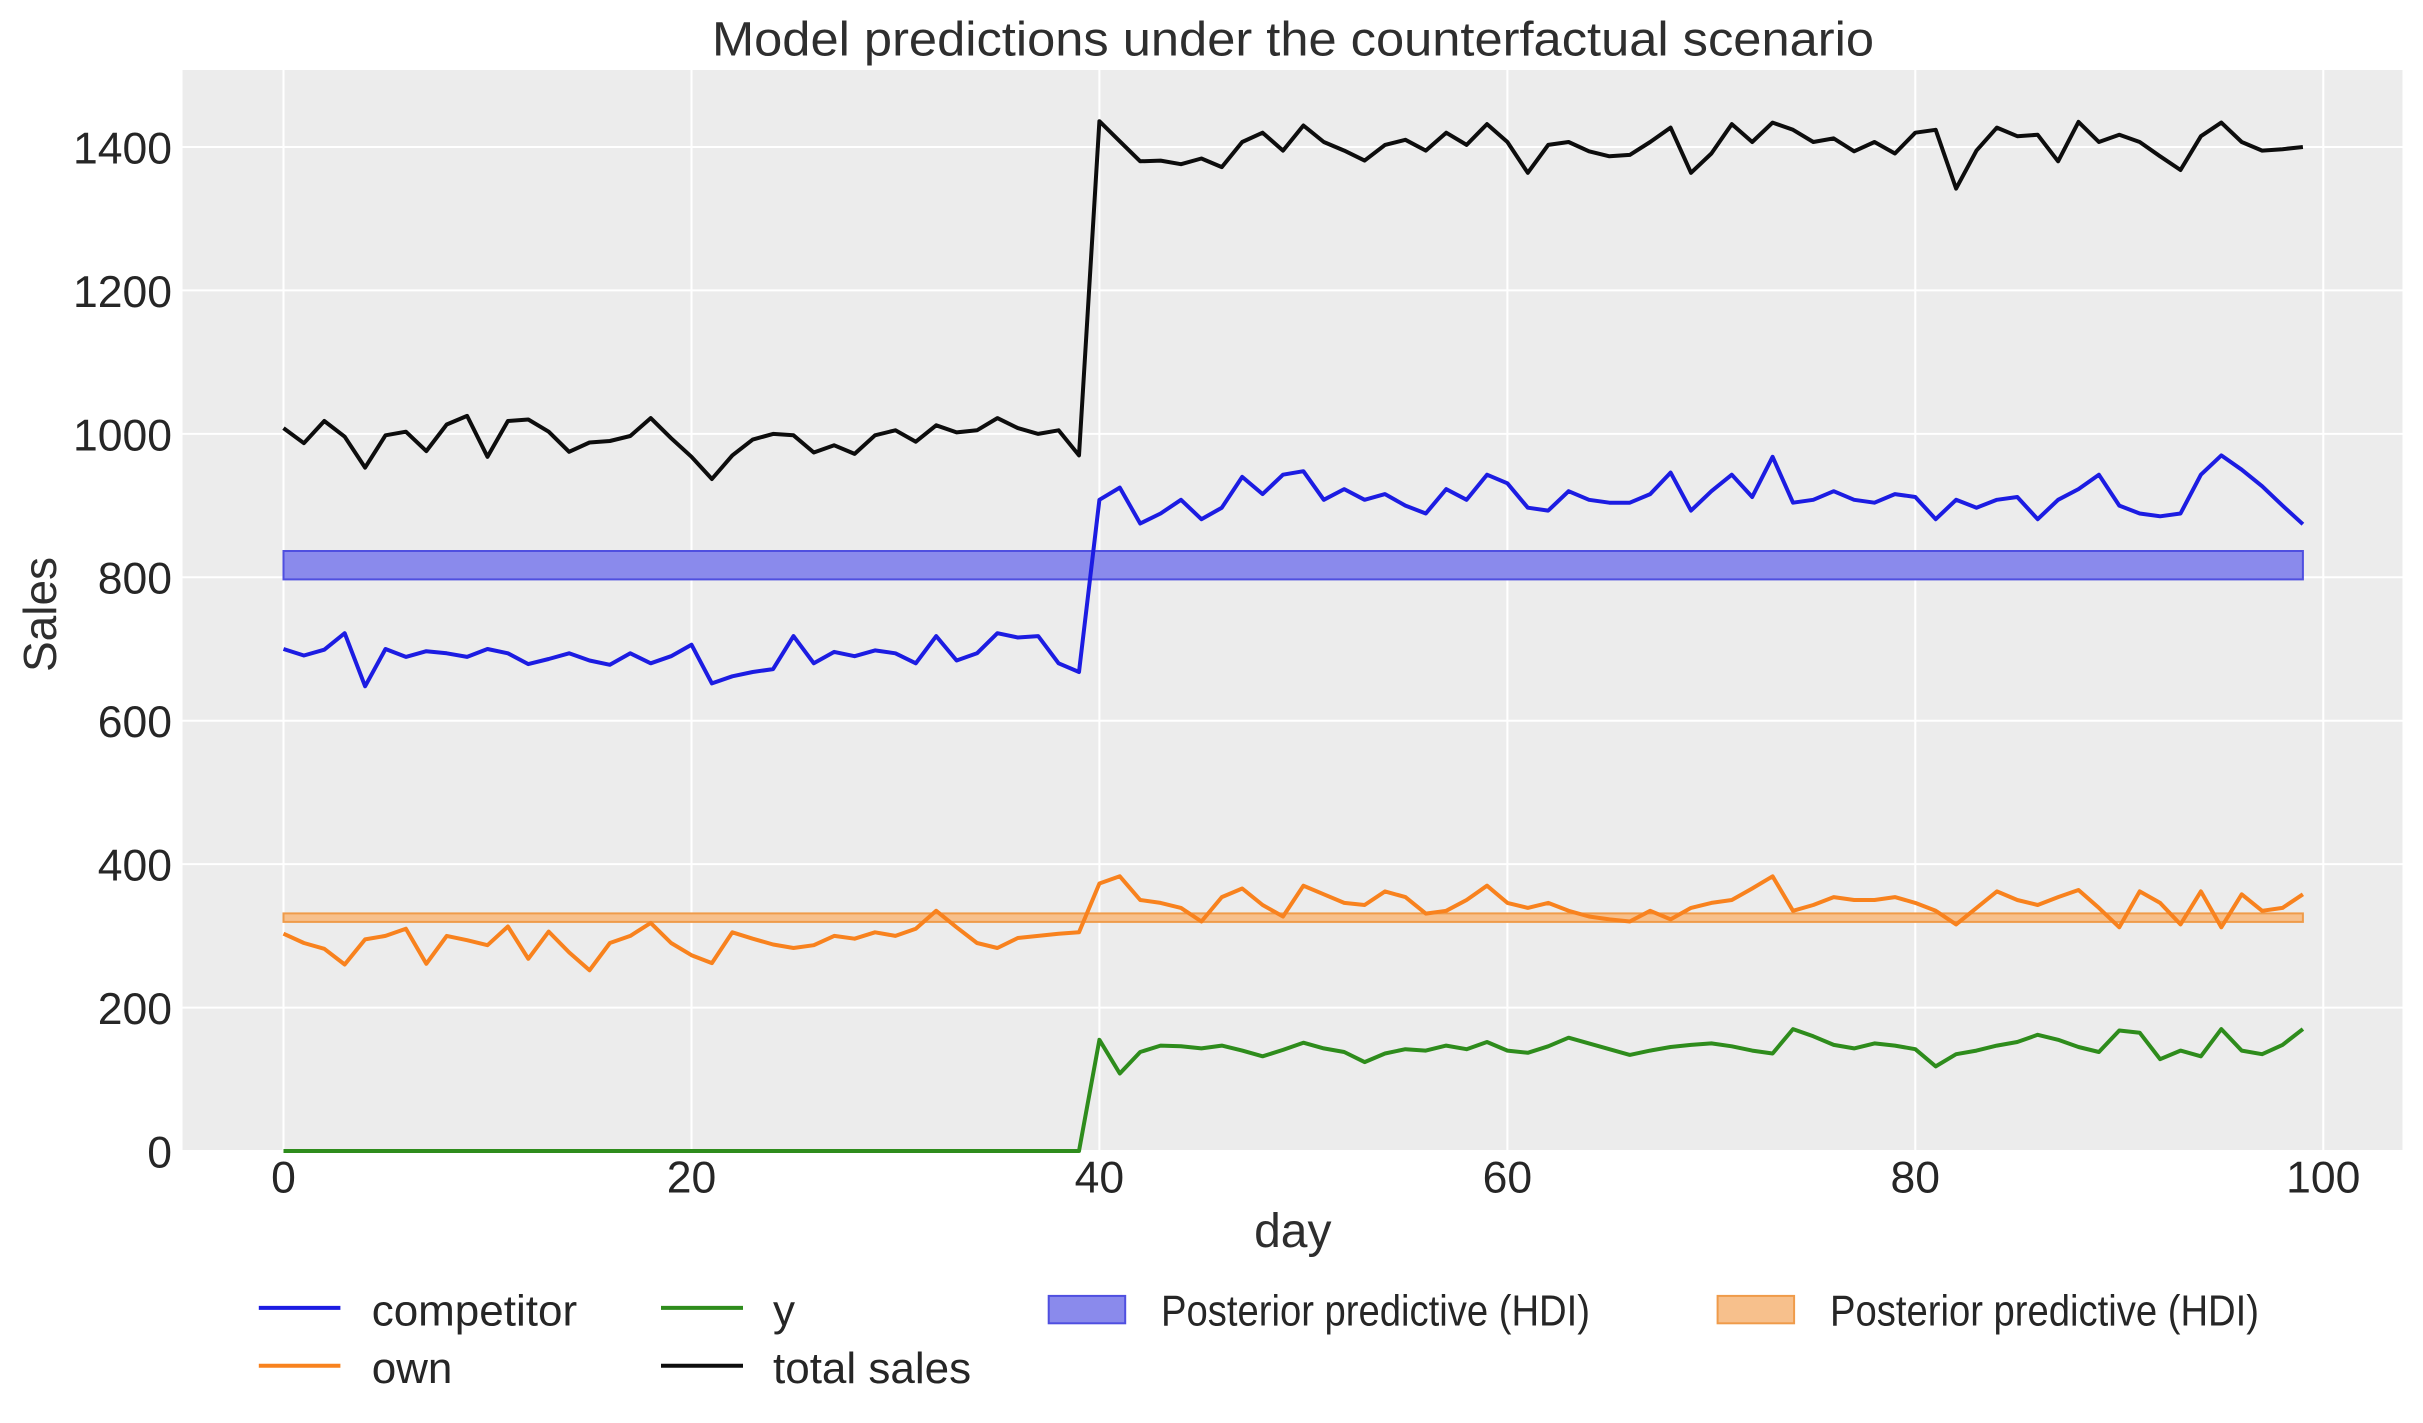 Image resolution: width=2423 pixels, height=1423 pixels. What do you see at coordinates (872, 1368) in the screenshot?
I see `svg-text: total sales` at bounding box center [872, 1368].